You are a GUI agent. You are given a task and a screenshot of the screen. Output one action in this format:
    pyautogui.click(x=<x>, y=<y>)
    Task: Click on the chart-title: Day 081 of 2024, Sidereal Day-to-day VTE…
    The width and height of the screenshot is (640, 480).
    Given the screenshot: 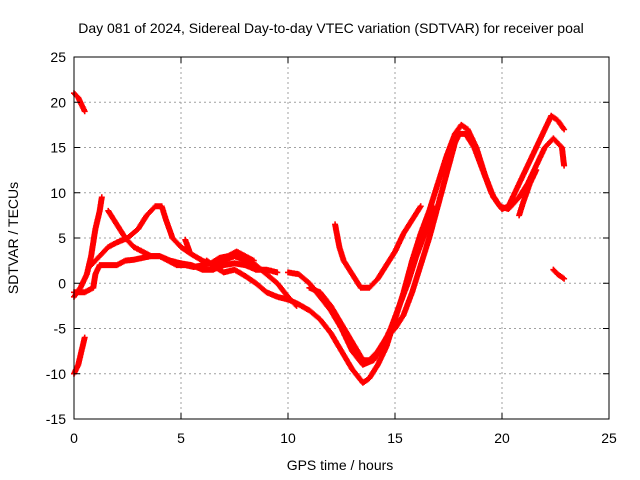 What is the action you would take?
    pyautogui.click(x=331, y=28)
    